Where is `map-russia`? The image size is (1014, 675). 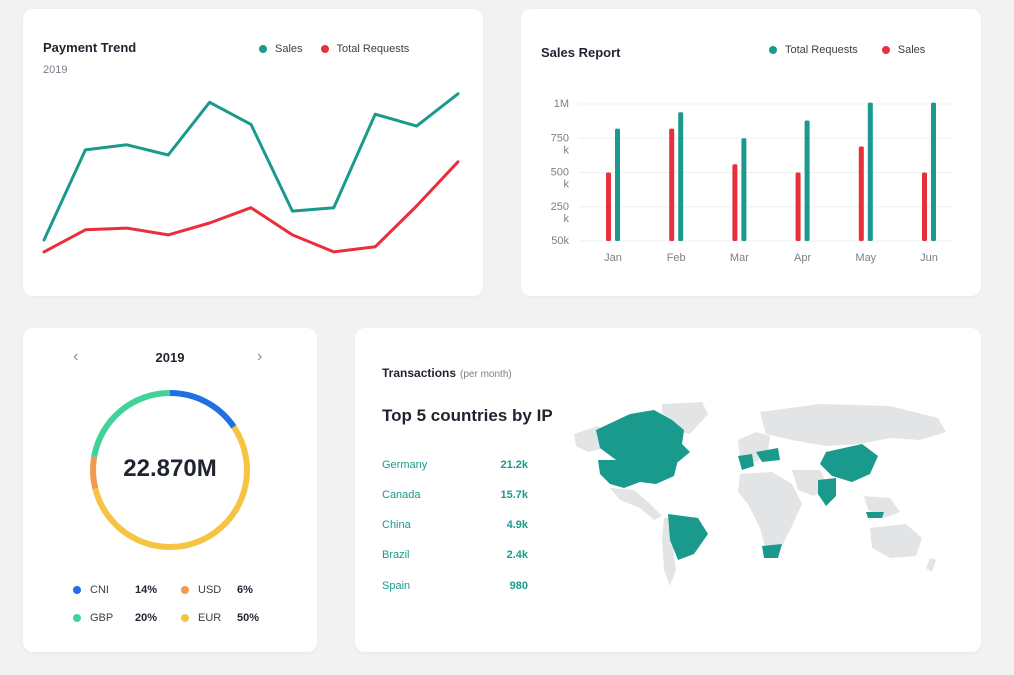 map-russia is located at coordinates (853, 425).